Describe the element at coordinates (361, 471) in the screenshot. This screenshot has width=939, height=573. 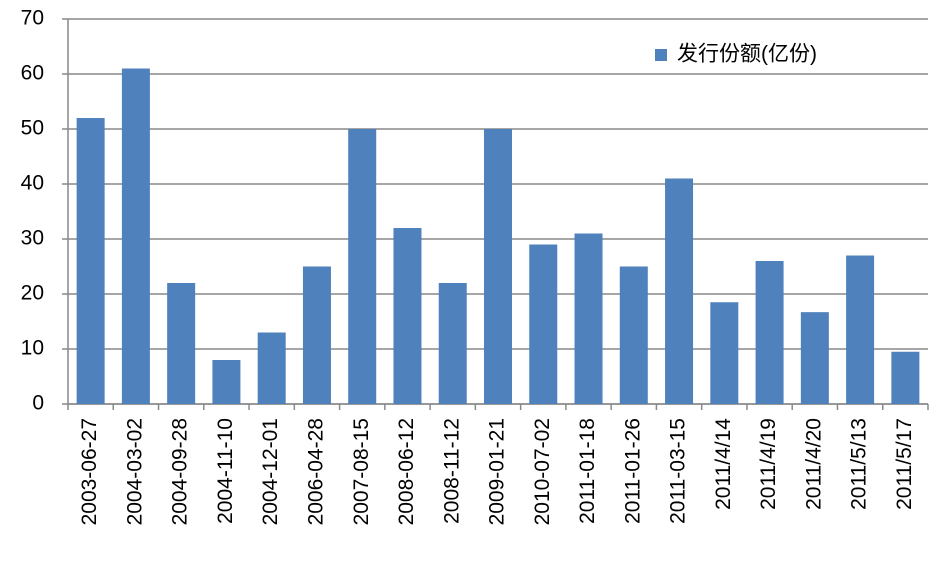
I see `x-tick-label: 2007-08-15` at that location.